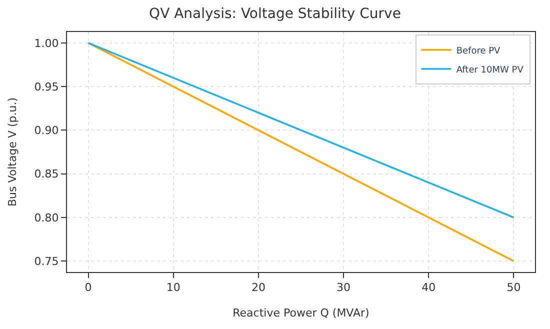  I want to click on x-tick-label: 0, so click(88, 287).